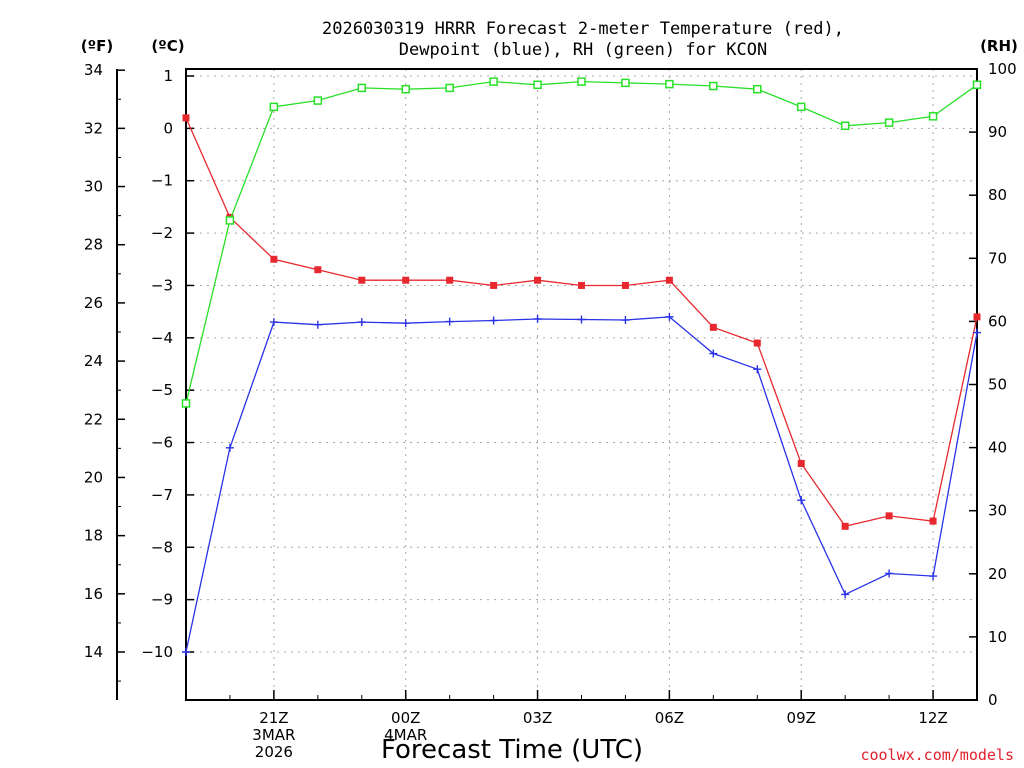 The width and height of the screenshot is (1024, 768). I want to click on celsius-tick-label: −1, so click(162, 181).